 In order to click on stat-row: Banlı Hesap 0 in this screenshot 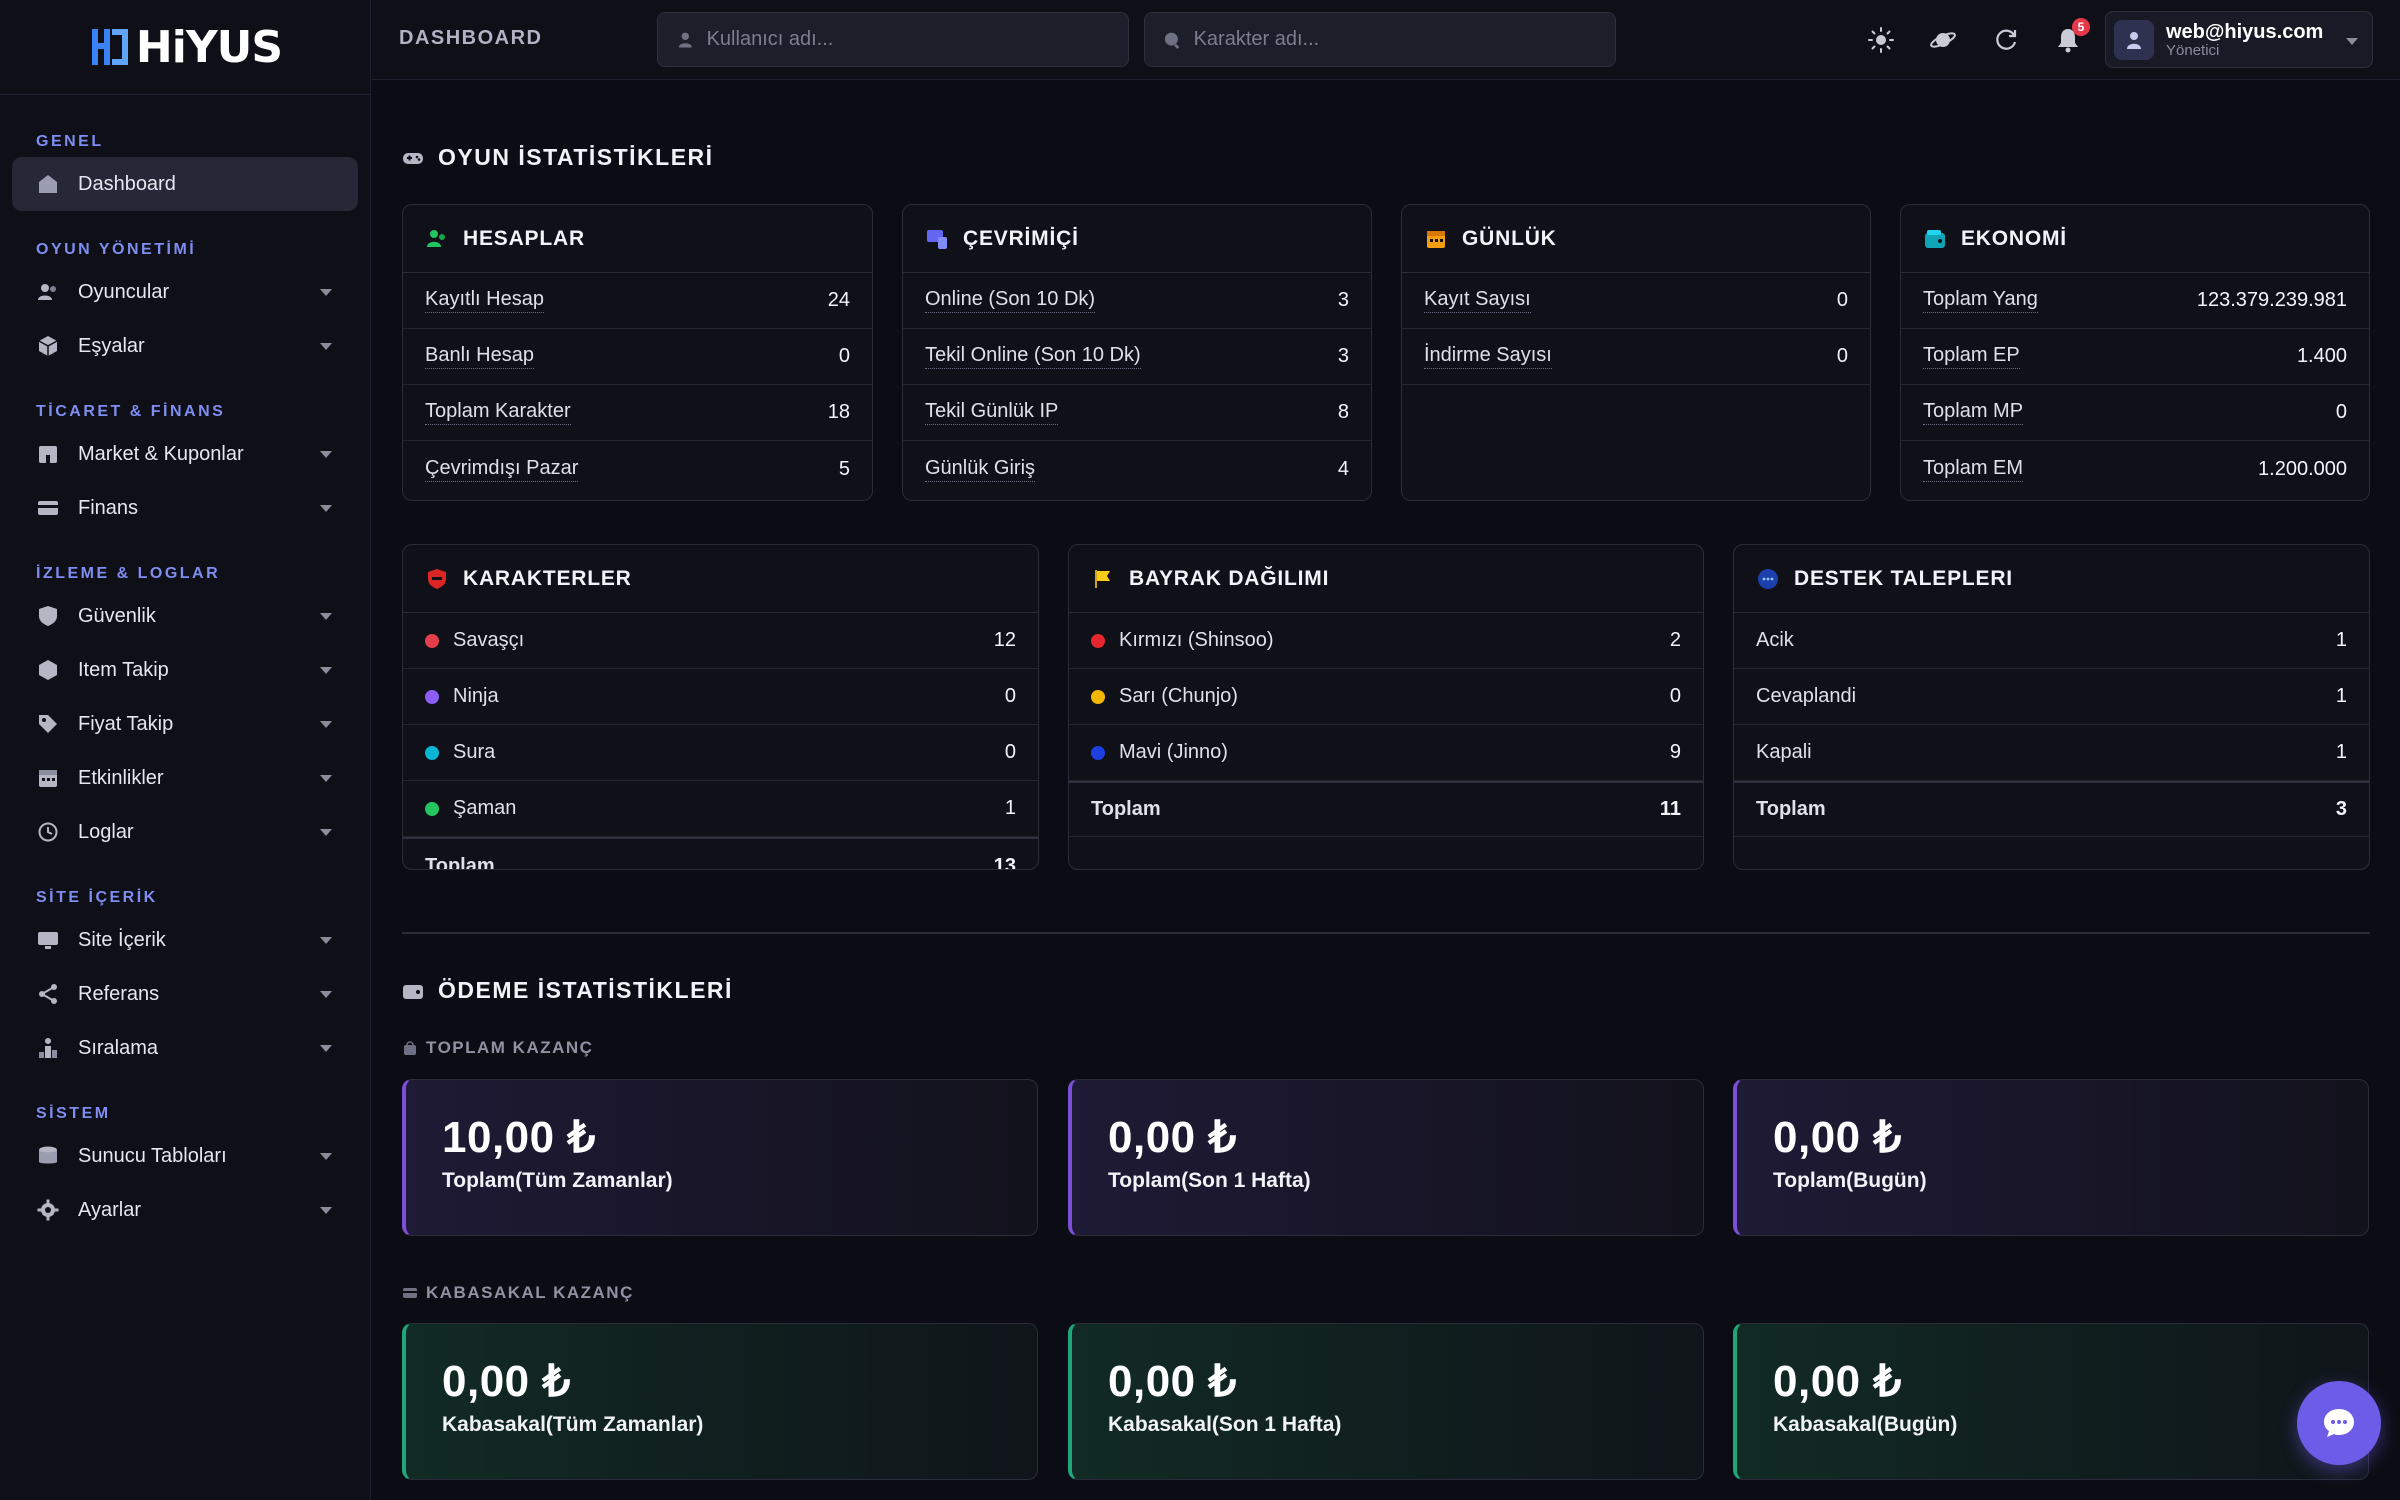, I will do `click(637, 357)`.